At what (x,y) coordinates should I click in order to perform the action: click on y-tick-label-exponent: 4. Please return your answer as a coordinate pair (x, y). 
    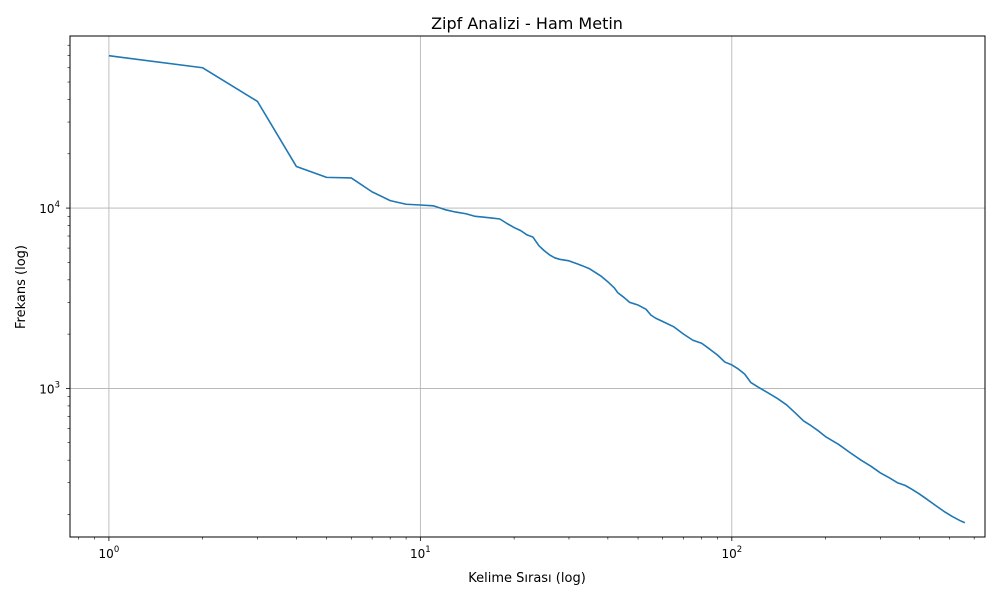
    Looking at the image, I should click on (57, 205).